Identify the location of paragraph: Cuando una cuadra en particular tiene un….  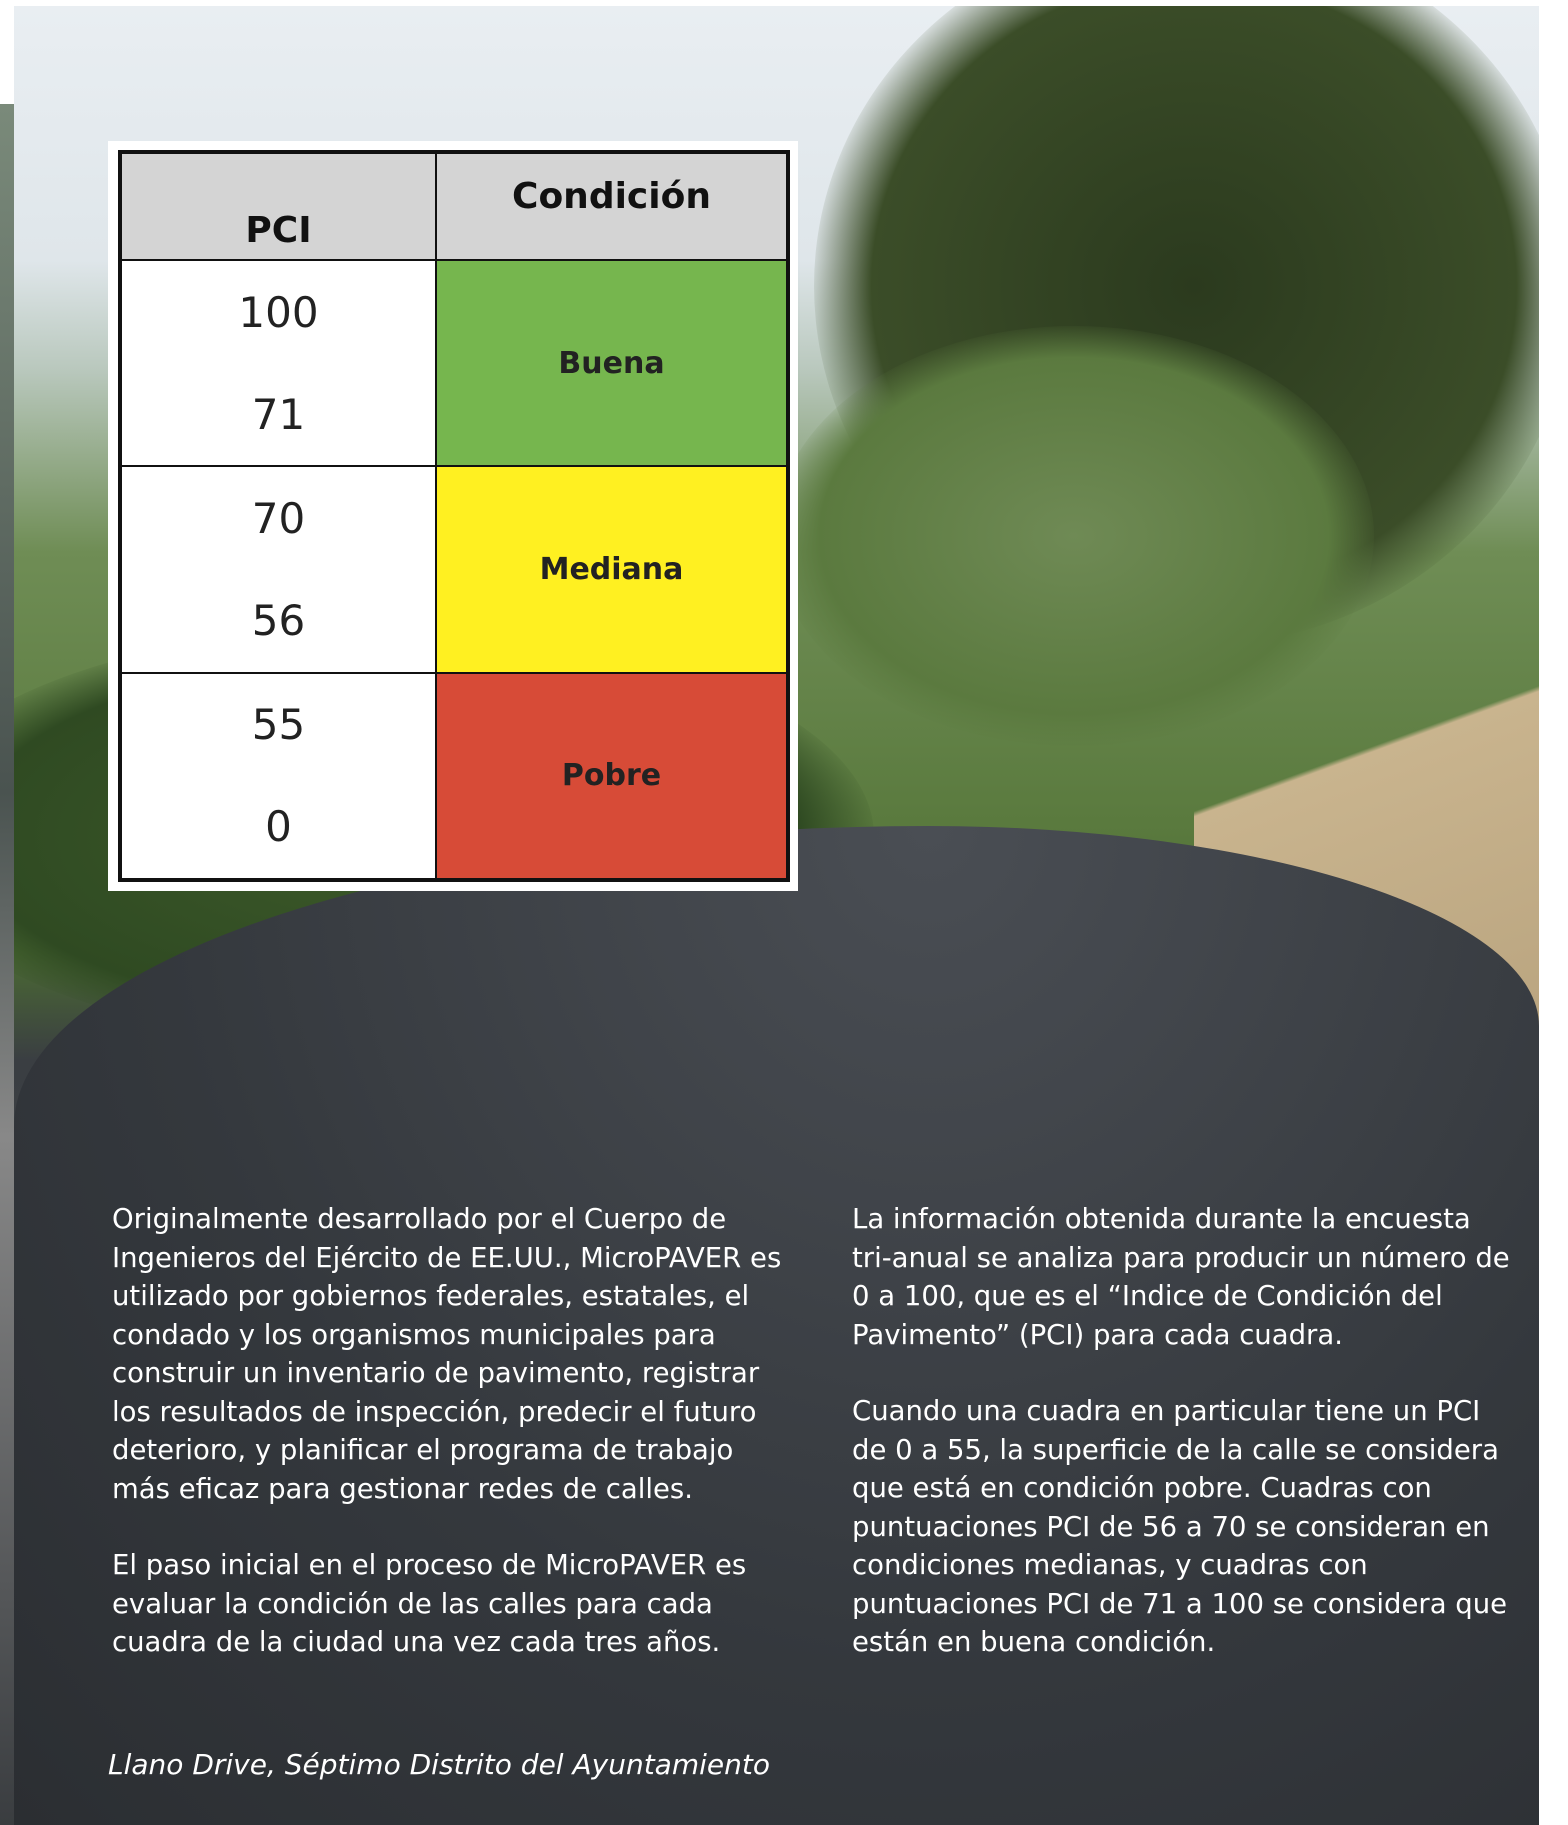
(1180, 1526).